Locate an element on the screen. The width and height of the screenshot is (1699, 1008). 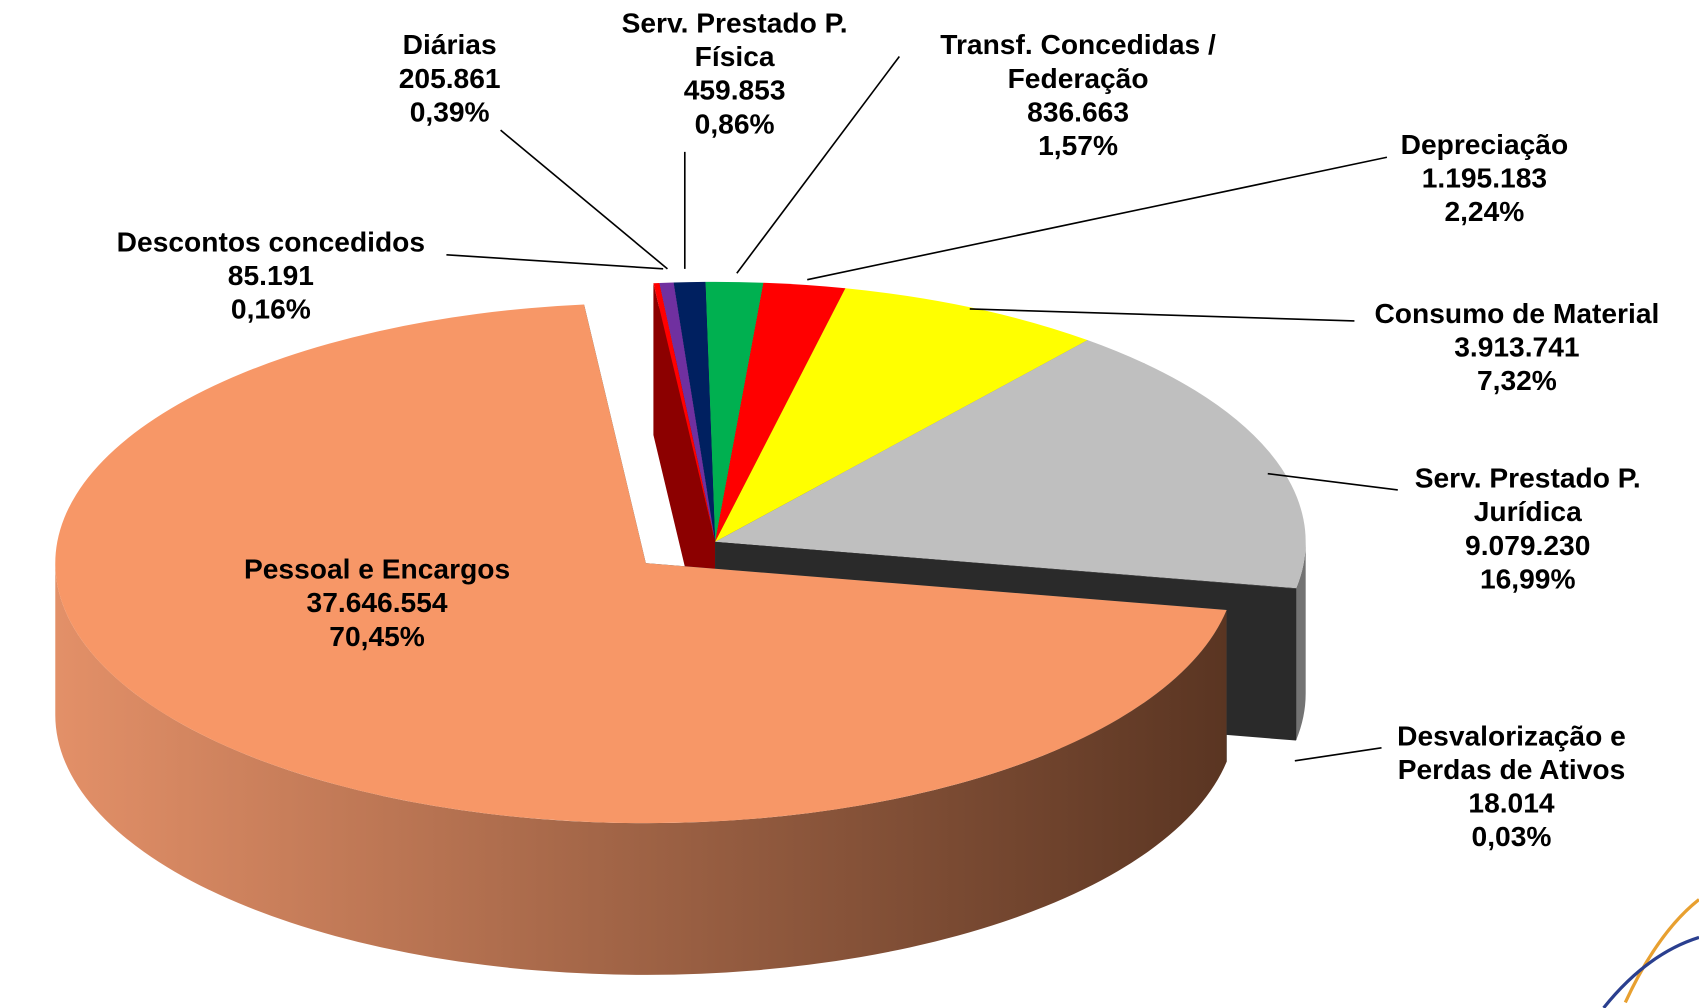
label-line: 0,03% is located at coordinates (1511, 836).